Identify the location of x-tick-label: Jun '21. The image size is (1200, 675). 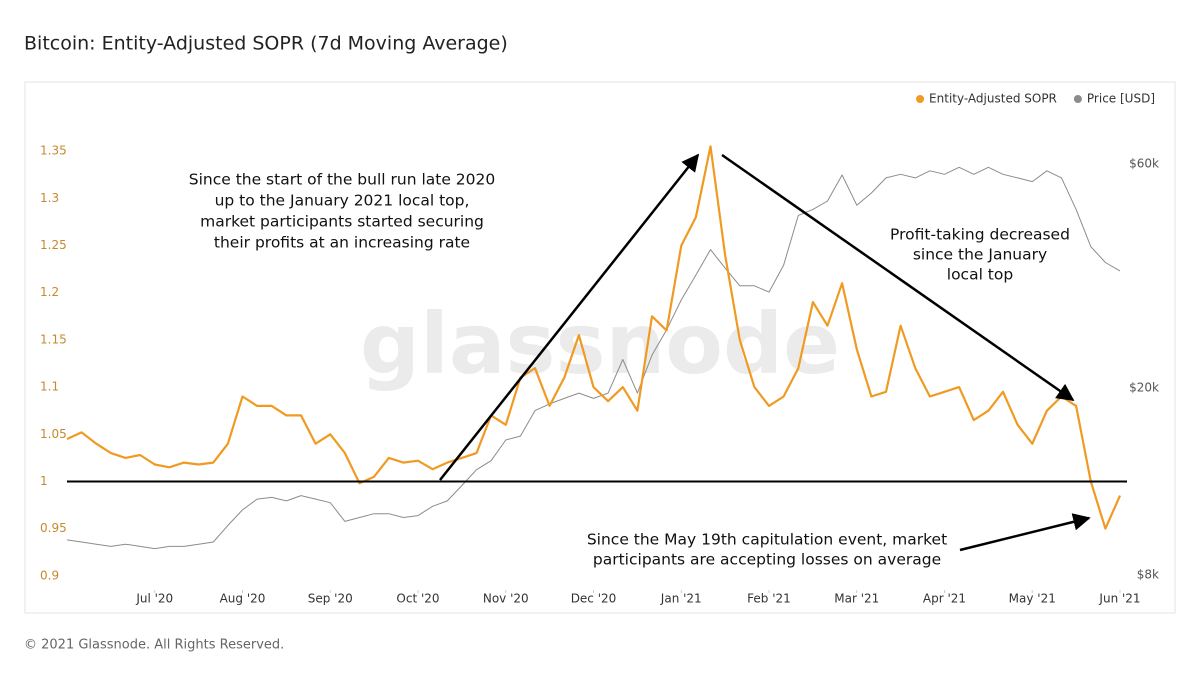
(1119, 599).